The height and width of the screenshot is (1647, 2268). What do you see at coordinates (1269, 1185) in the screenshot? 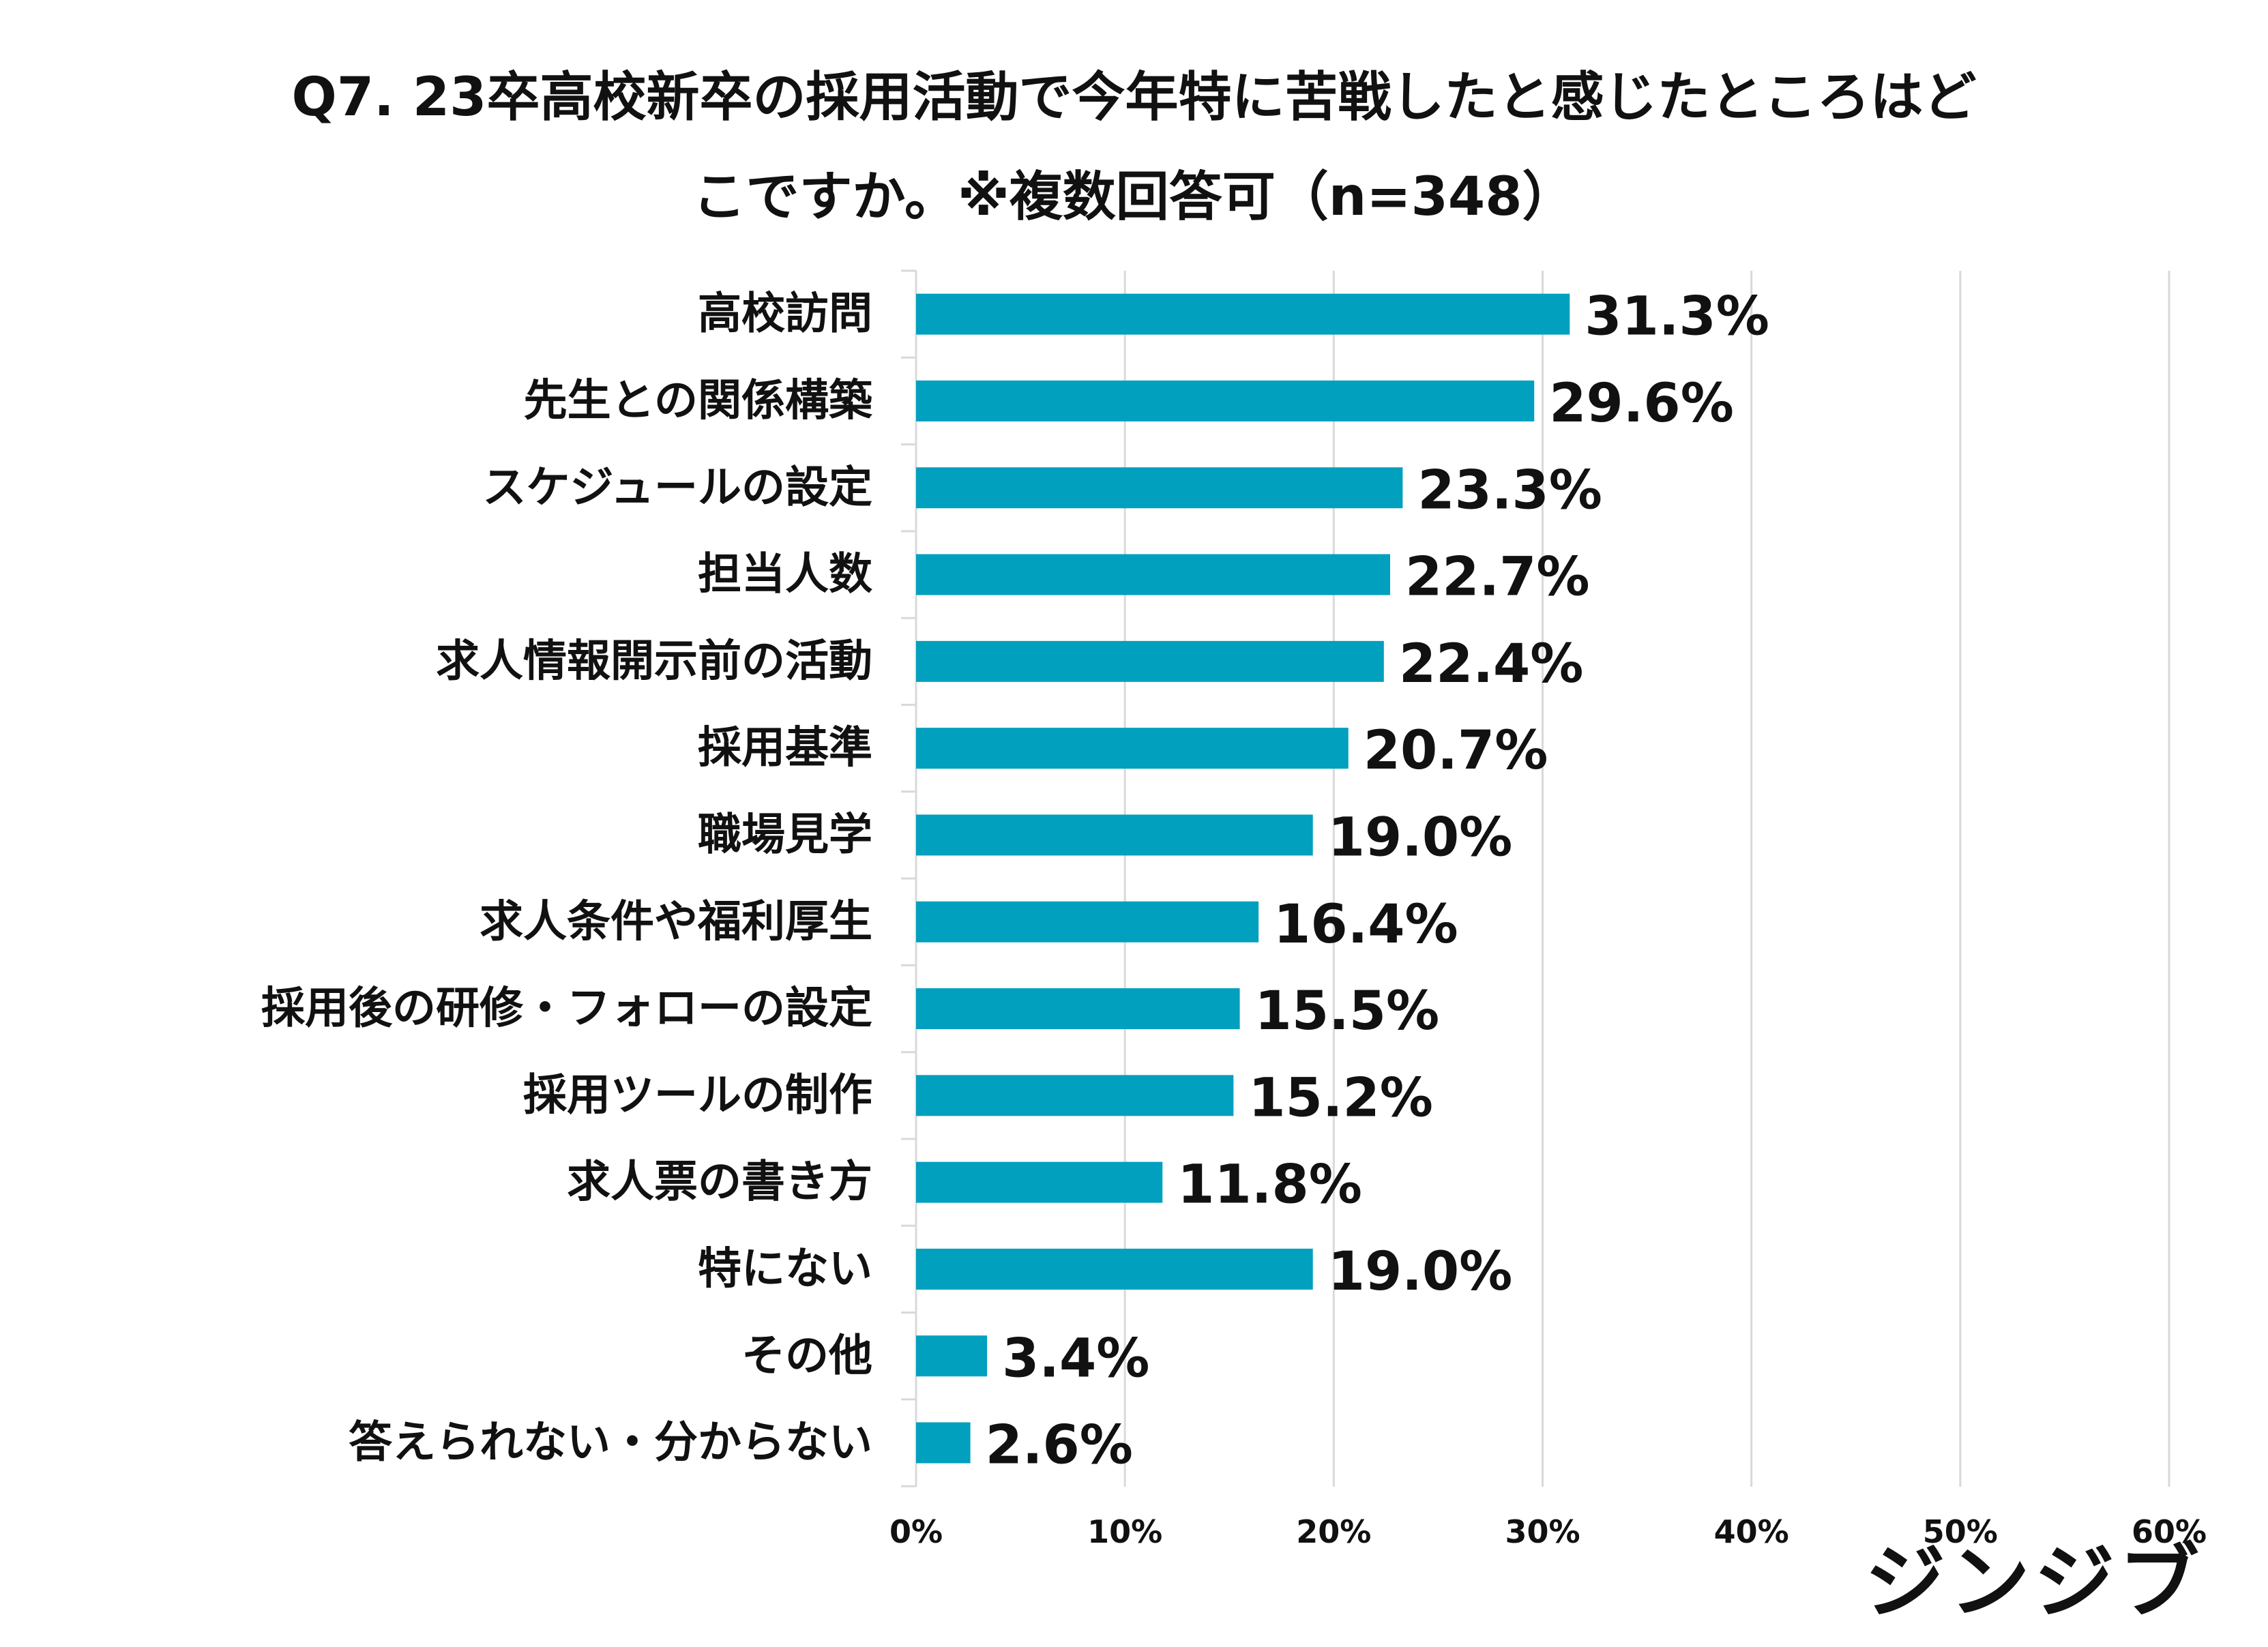
I see `value-label: 11.8%` at bounding box center [1269, 1185].